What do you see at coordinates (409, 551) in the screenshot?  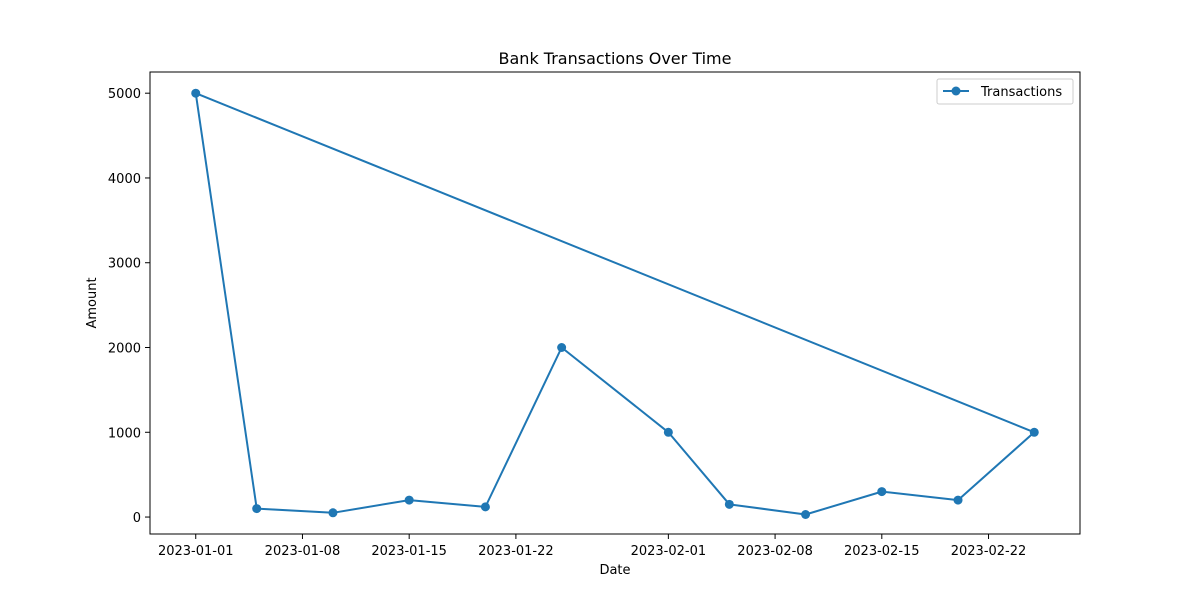 I see `x-tick-label: 2023-01-15` at bounding box center [409, 551].